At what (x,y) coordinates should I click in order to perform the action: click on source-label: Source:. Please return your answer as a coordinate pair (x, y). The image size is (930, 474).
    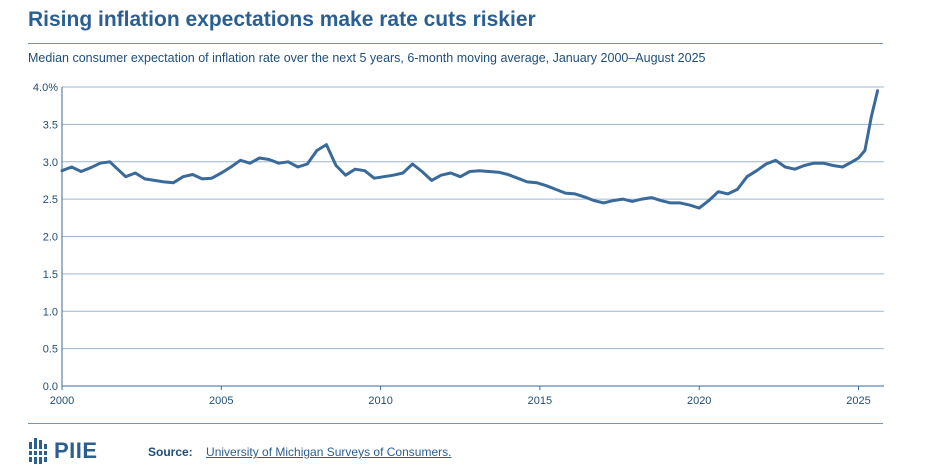
    Looking at the image, I should click on (170, 452).